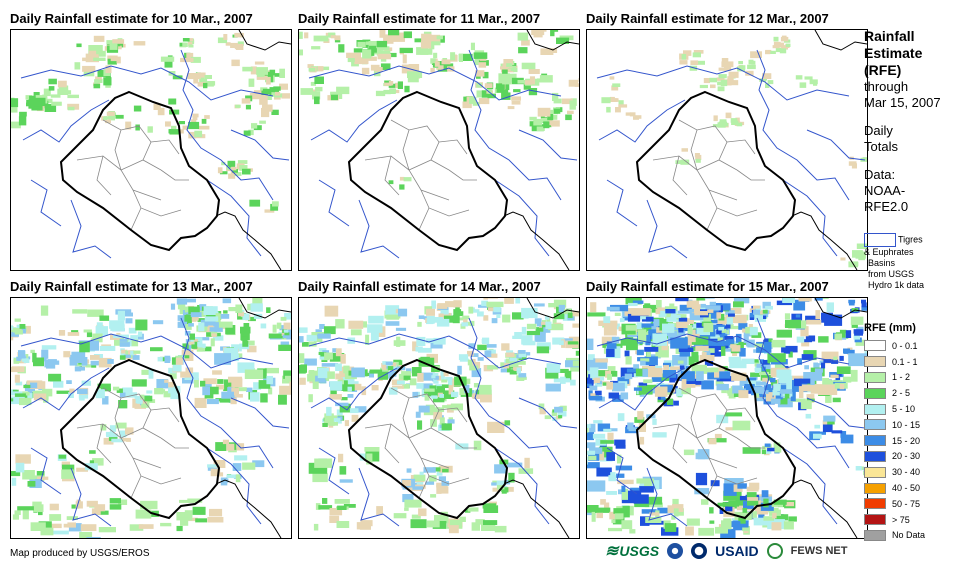  What do you see at coordinates (875, 425) in the screenshot?
I see `legend-swatch` at bounding box center [875, 425].